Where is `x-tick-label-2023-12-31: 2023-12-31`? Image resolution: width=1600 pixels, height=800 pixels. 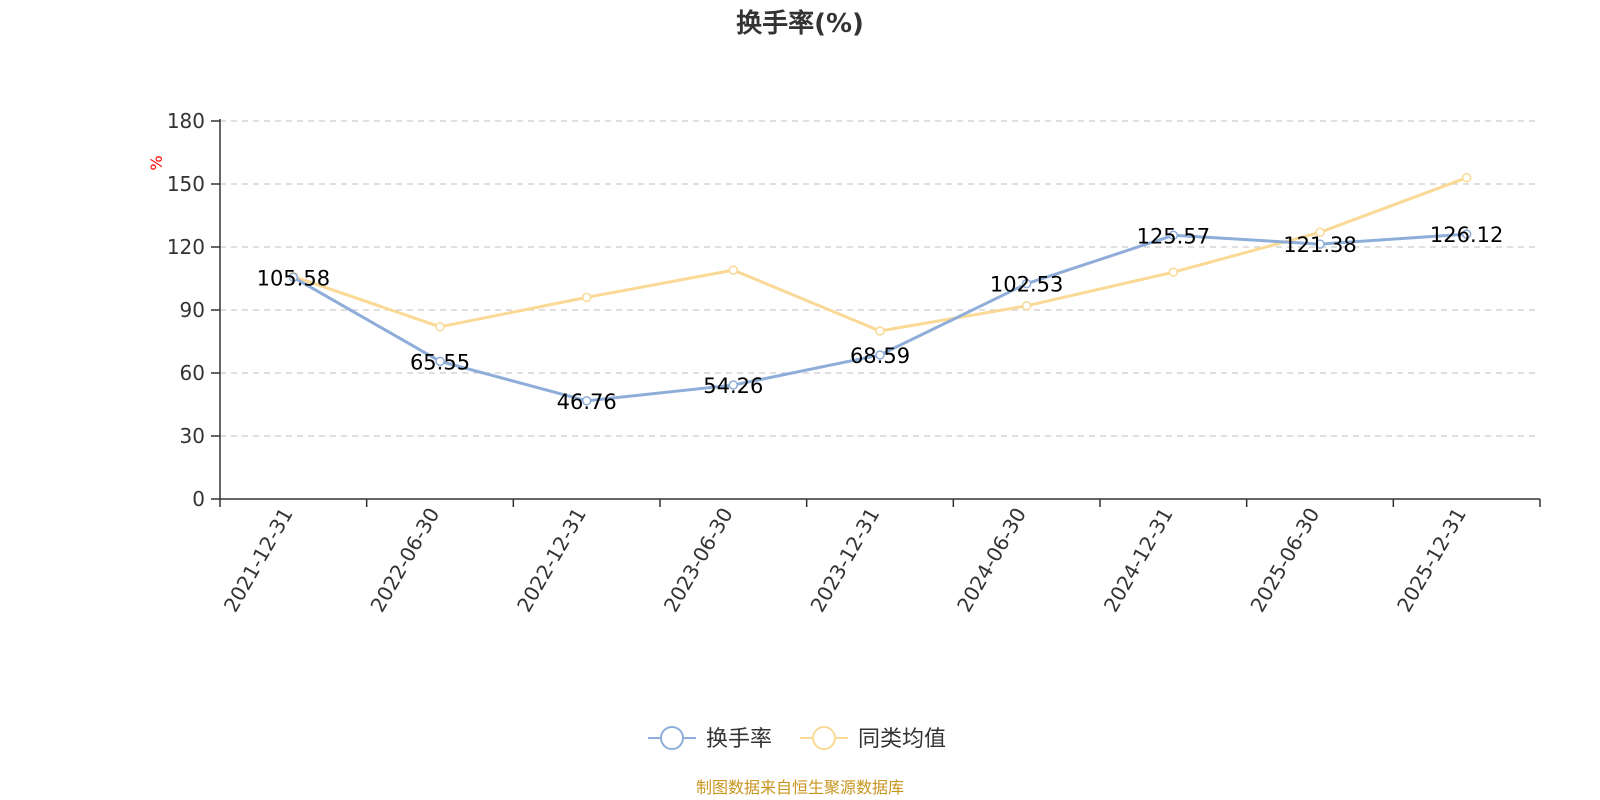
x-tick-label-2023-12-31: 2023-12-31 is located at coordinates (844, 560).